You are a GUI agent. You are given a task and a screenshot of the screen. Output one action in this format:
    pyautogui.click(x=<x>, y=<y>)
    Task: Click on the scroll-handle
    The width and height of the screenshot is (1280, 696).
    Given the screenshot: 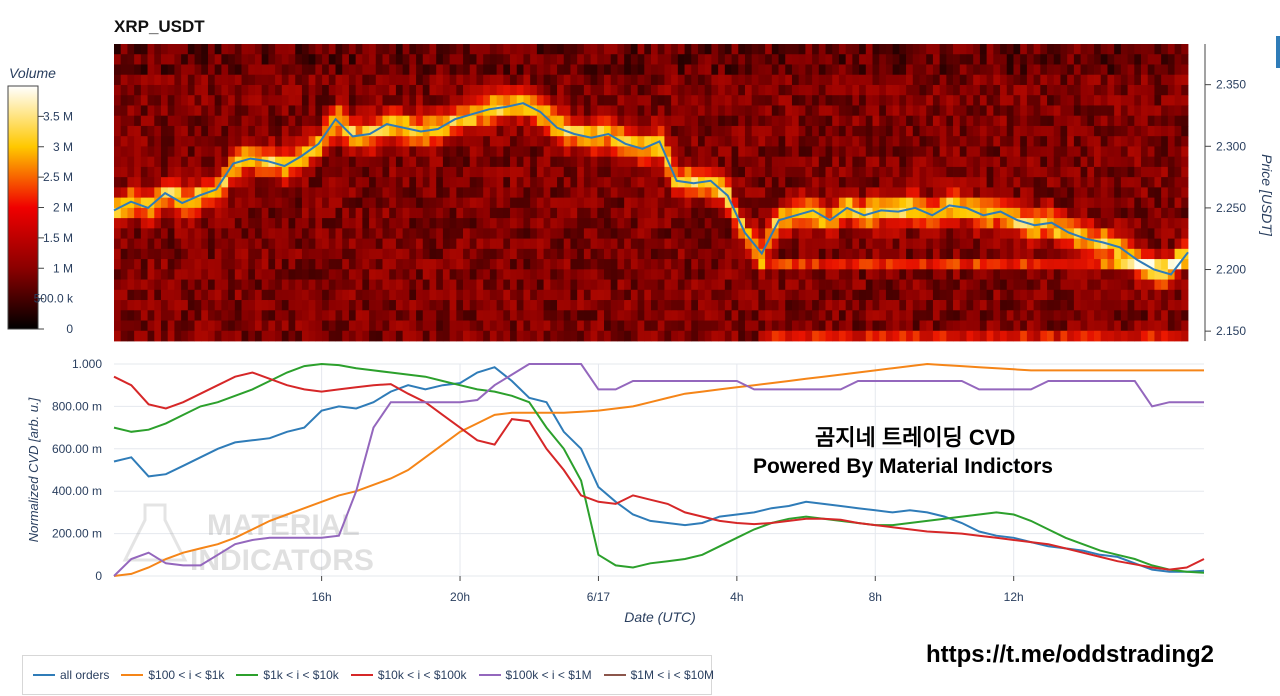 What is the action you would take?
    pyautogui.click(x=1278, y=52)
    